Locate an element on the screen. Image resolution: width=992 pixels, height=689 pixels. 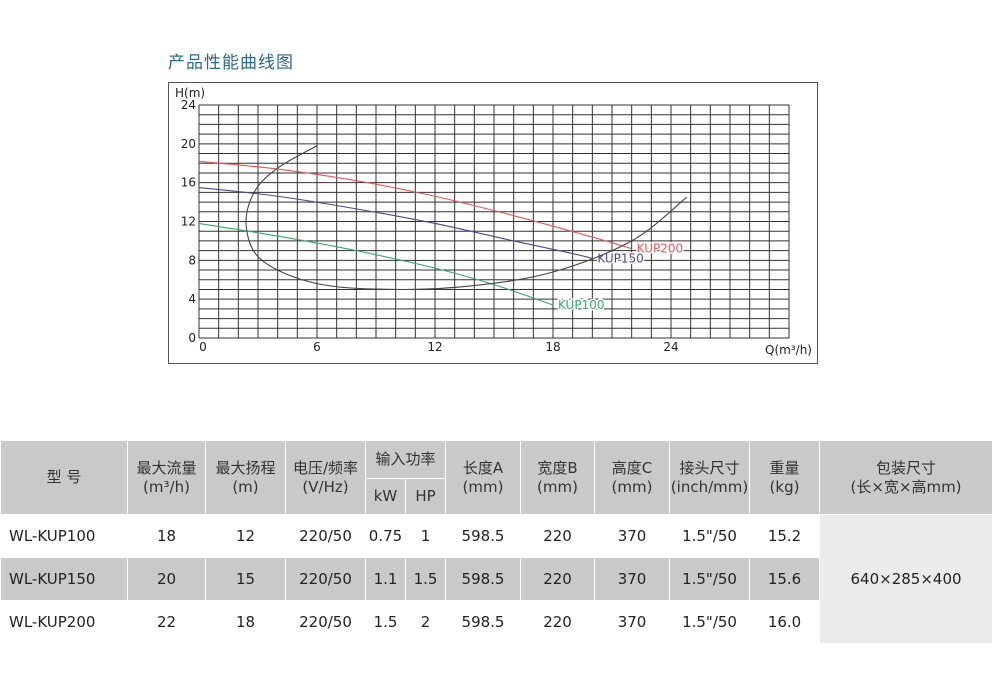
y-tick-label: 4 is located at coordinates (192, 299).